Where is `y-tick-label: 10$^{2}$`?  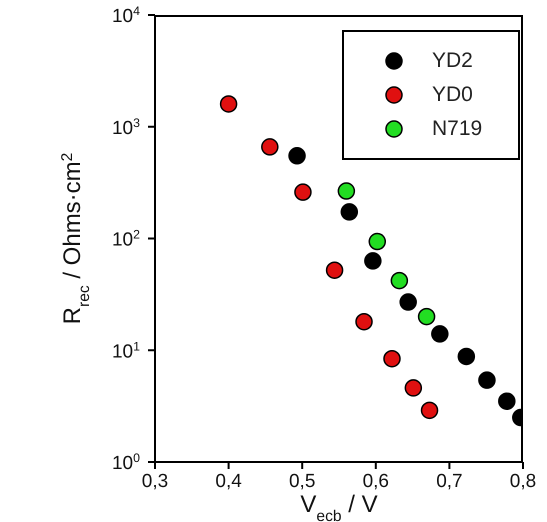 y-tick-label: 10$^{2}$ is located at coordinates (126, 239).